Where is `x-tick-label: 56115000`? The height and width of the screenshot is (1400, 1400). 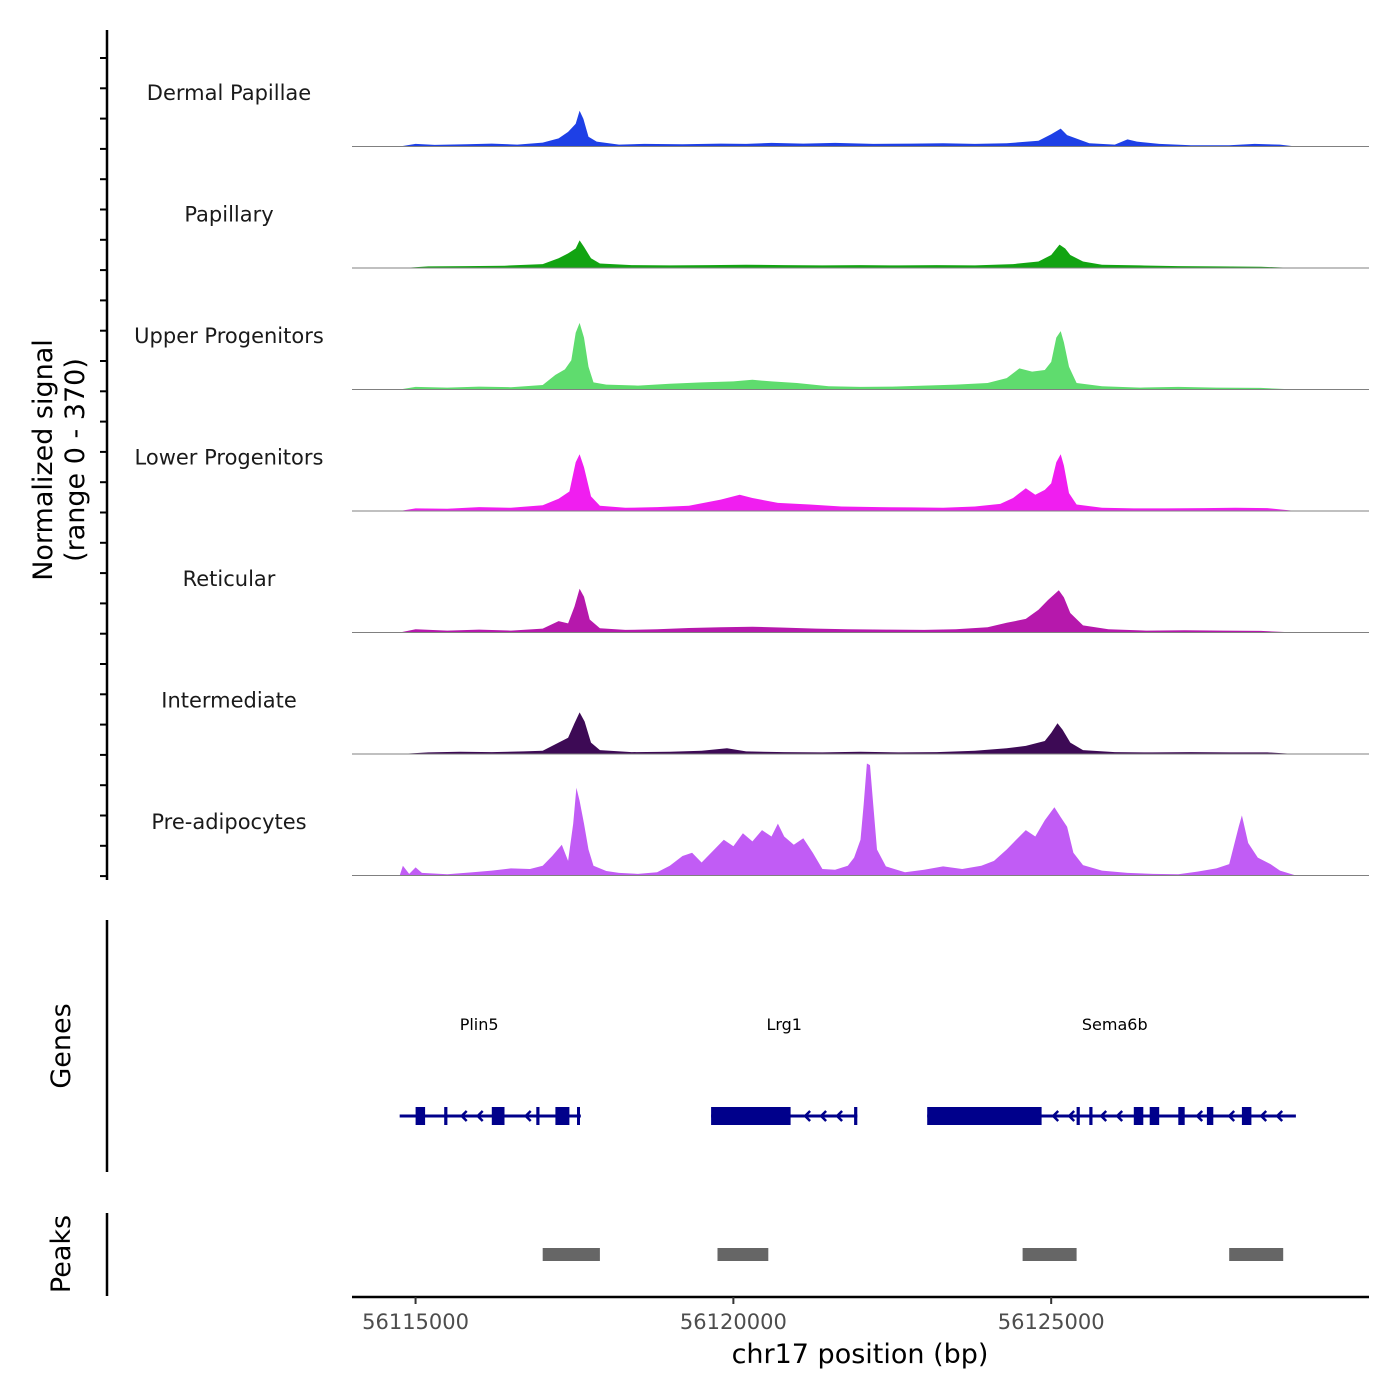
x-tick-label: 56115000 is located at coordinates (415, 1322).